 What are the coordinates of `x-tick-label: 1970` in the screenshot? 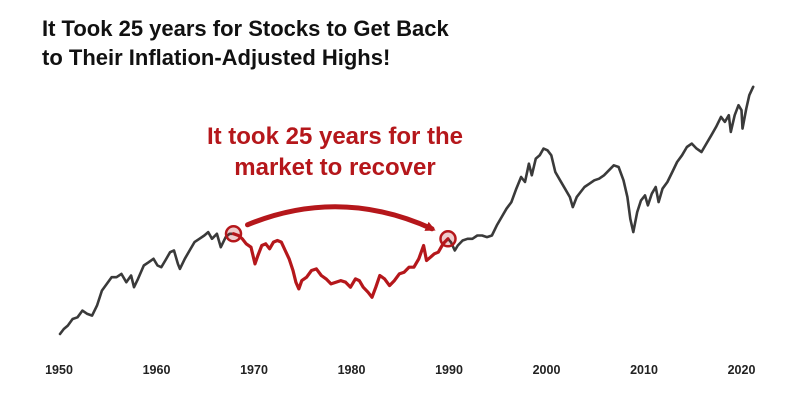 It's located at (254, 370).